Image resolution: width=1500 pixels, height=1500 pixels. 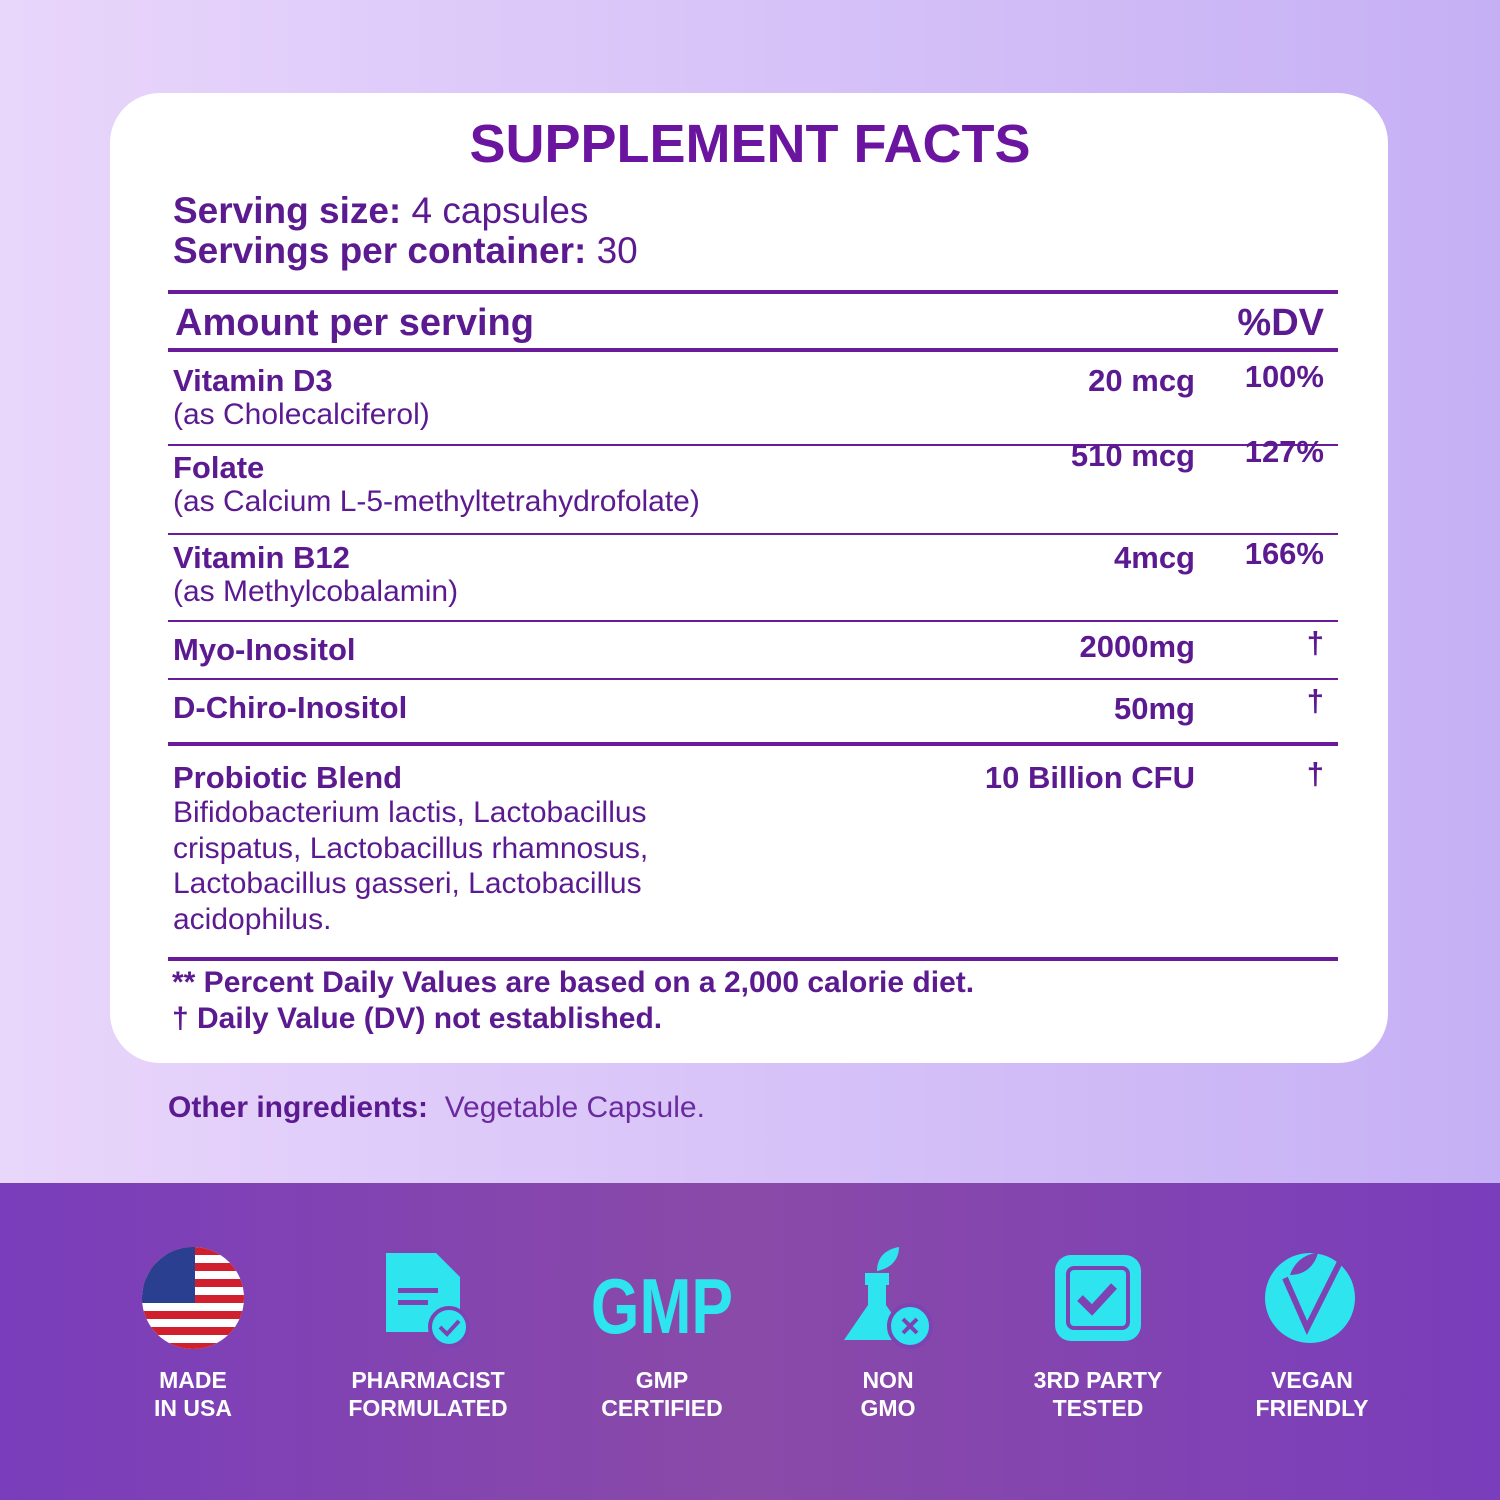 What do you see at coordinates (436, 501) in the screenshot?
I see `nutrient-source: (as Calcium L-5-methyltetrahydrofolate)` at bounding box center [436, 501].